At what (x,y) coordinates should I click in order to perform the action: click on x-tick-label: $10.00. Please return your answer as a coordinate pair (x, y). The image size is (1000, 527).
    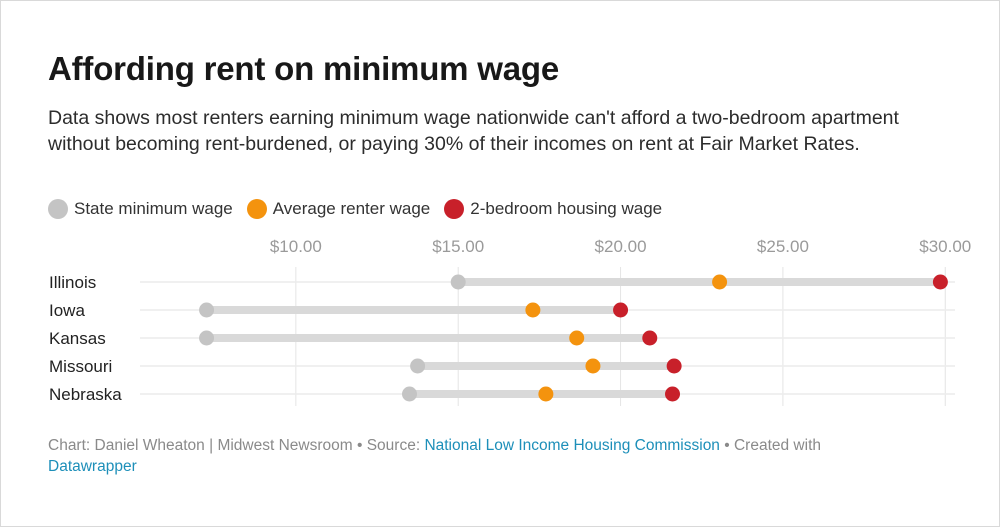
    Looking at the image, I should click on (296, 246).